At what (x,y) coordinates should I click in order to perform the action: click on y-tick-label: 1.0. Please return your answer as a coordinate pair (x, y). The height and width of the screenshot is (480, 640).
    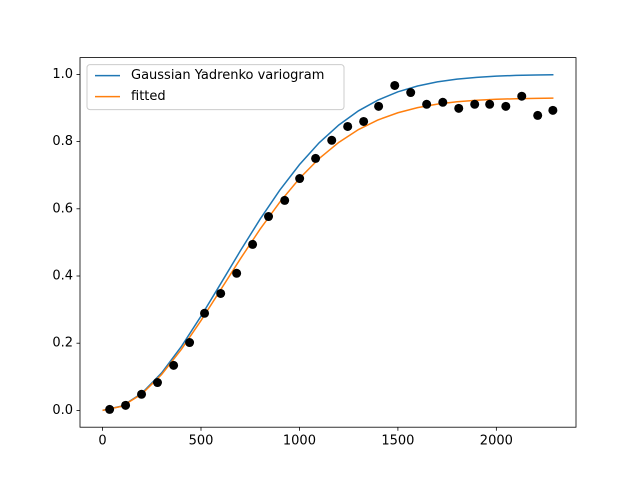
    Looking at the image, I should click on (62, 74).